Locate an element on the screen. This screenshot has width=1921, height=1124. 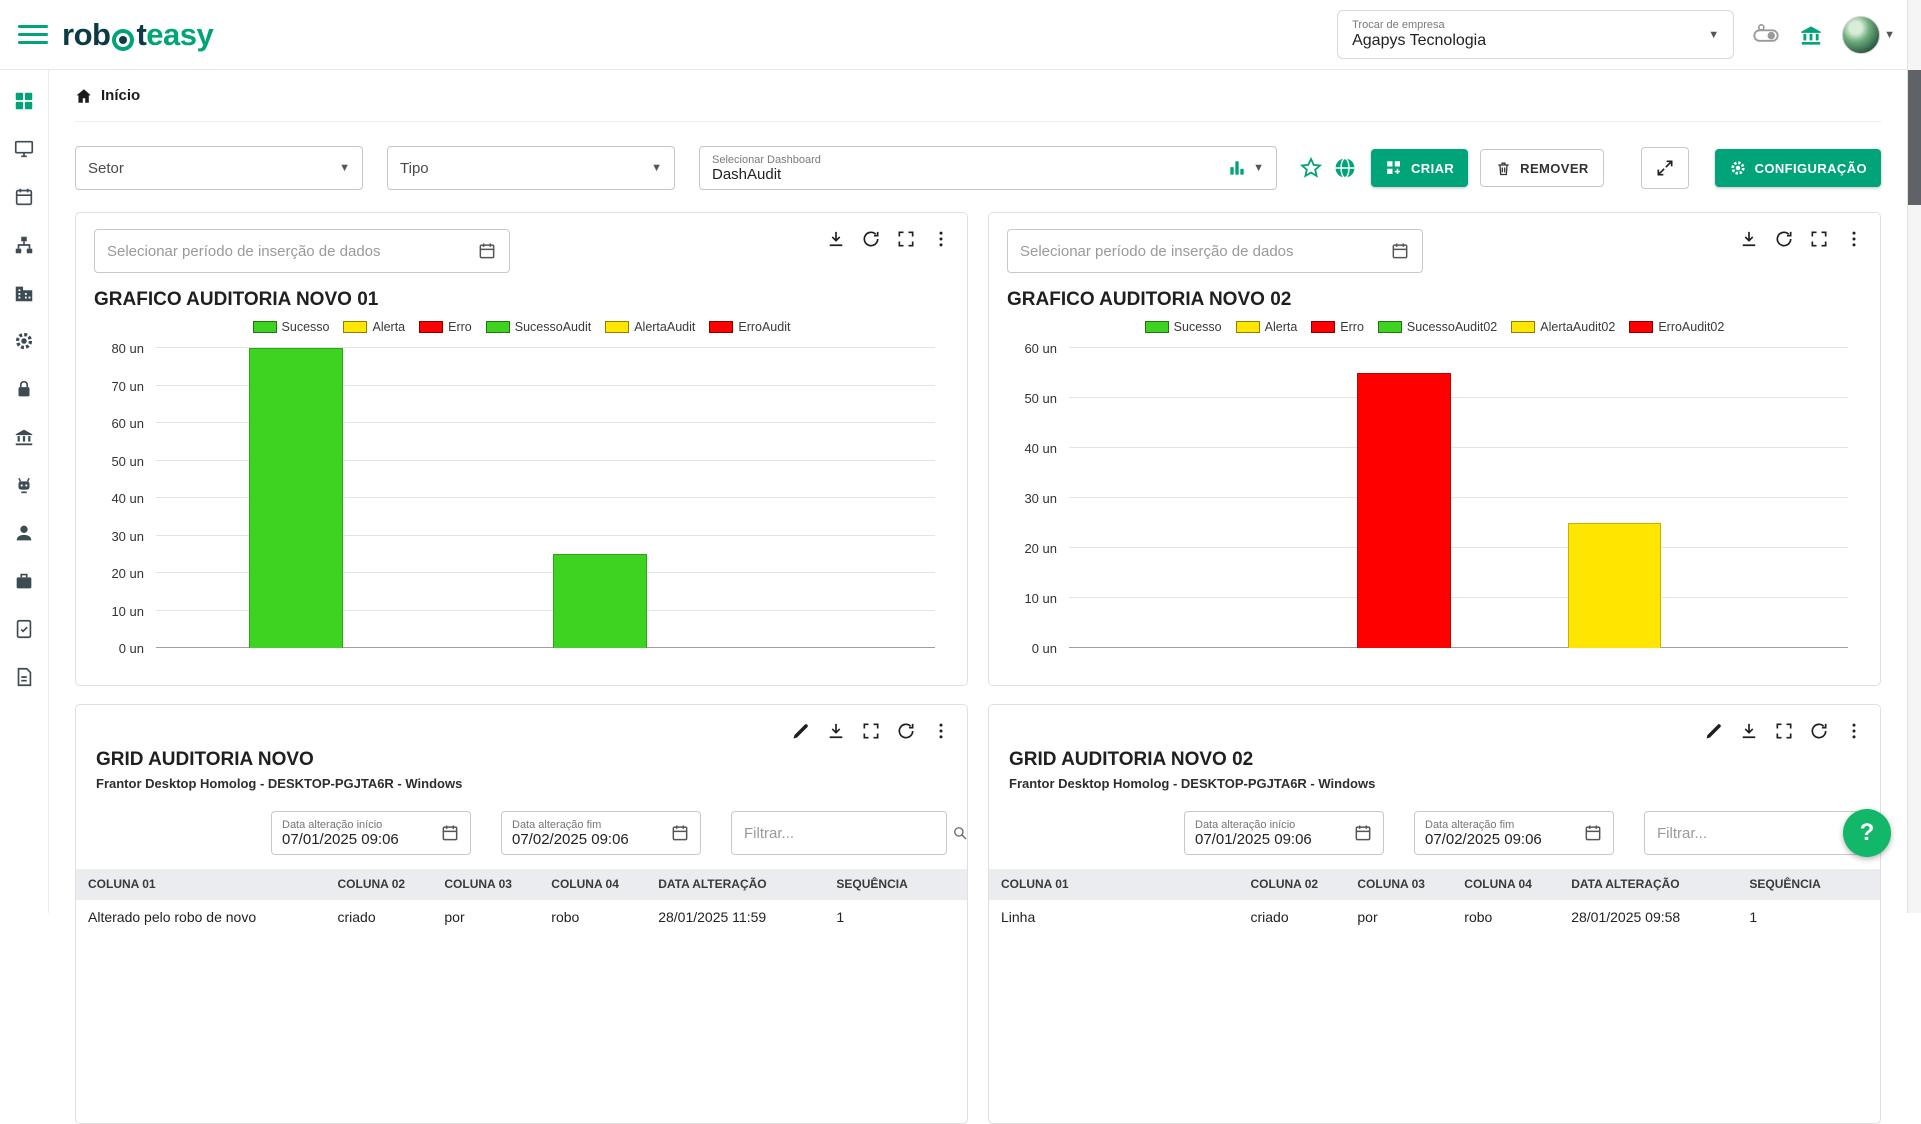
globe-icon is located at coordinates (1345, 168).